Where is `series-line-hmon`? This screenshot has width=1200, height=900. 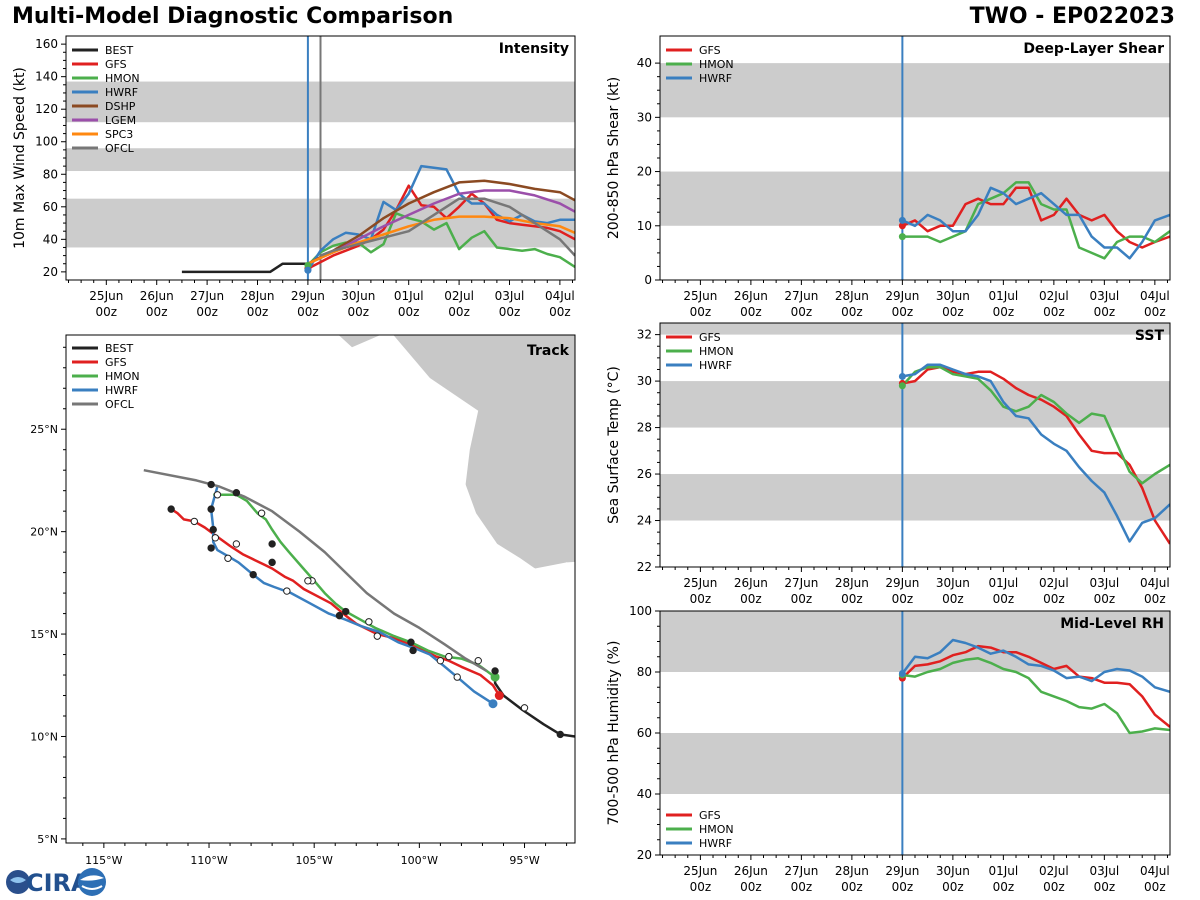 series-line-hmon is located at coordinates (1036, 696).